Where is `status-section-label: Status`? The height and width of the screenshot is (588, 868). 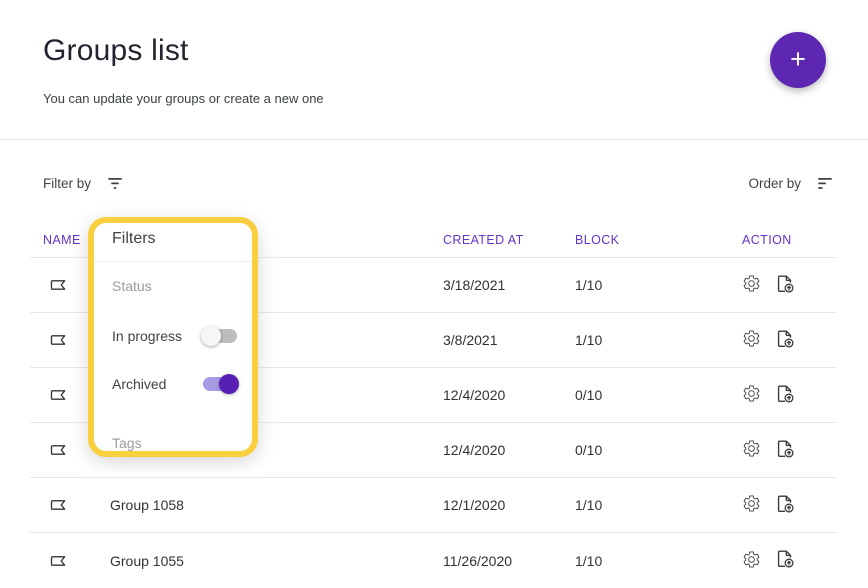 status-section-label: Status is located at coordinates (132, 286).